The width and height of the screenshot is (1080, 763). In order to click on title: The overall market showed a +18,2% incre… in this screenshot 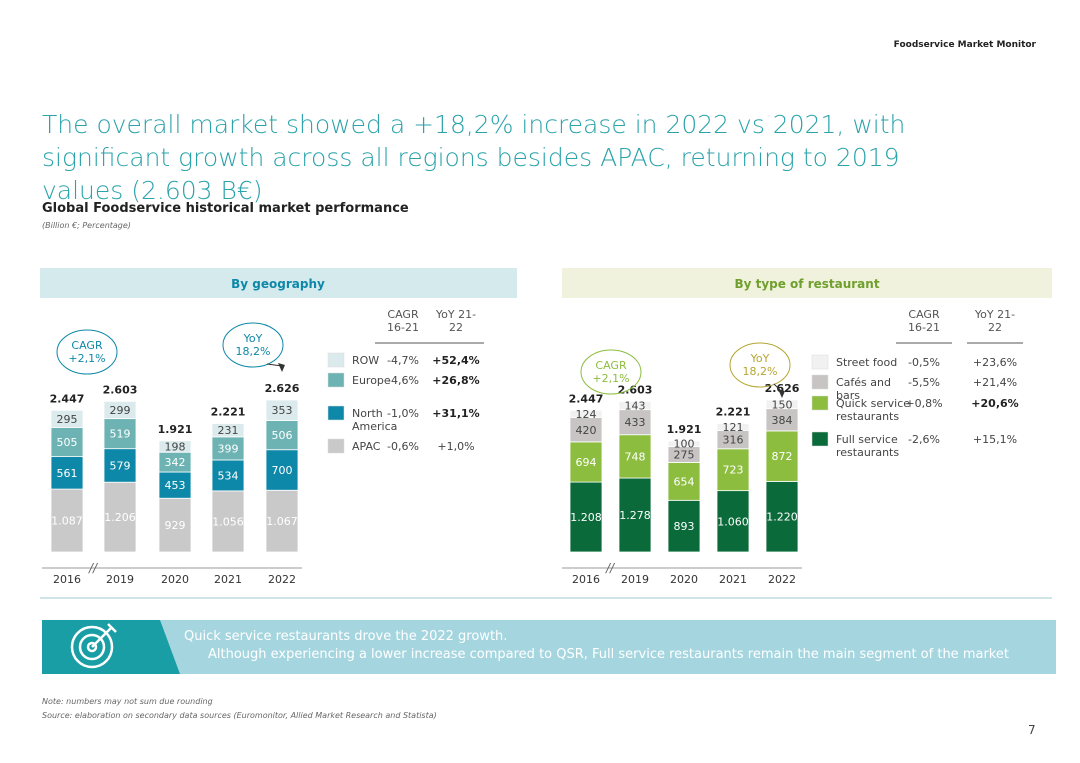, I will do `click(474, 157)`.